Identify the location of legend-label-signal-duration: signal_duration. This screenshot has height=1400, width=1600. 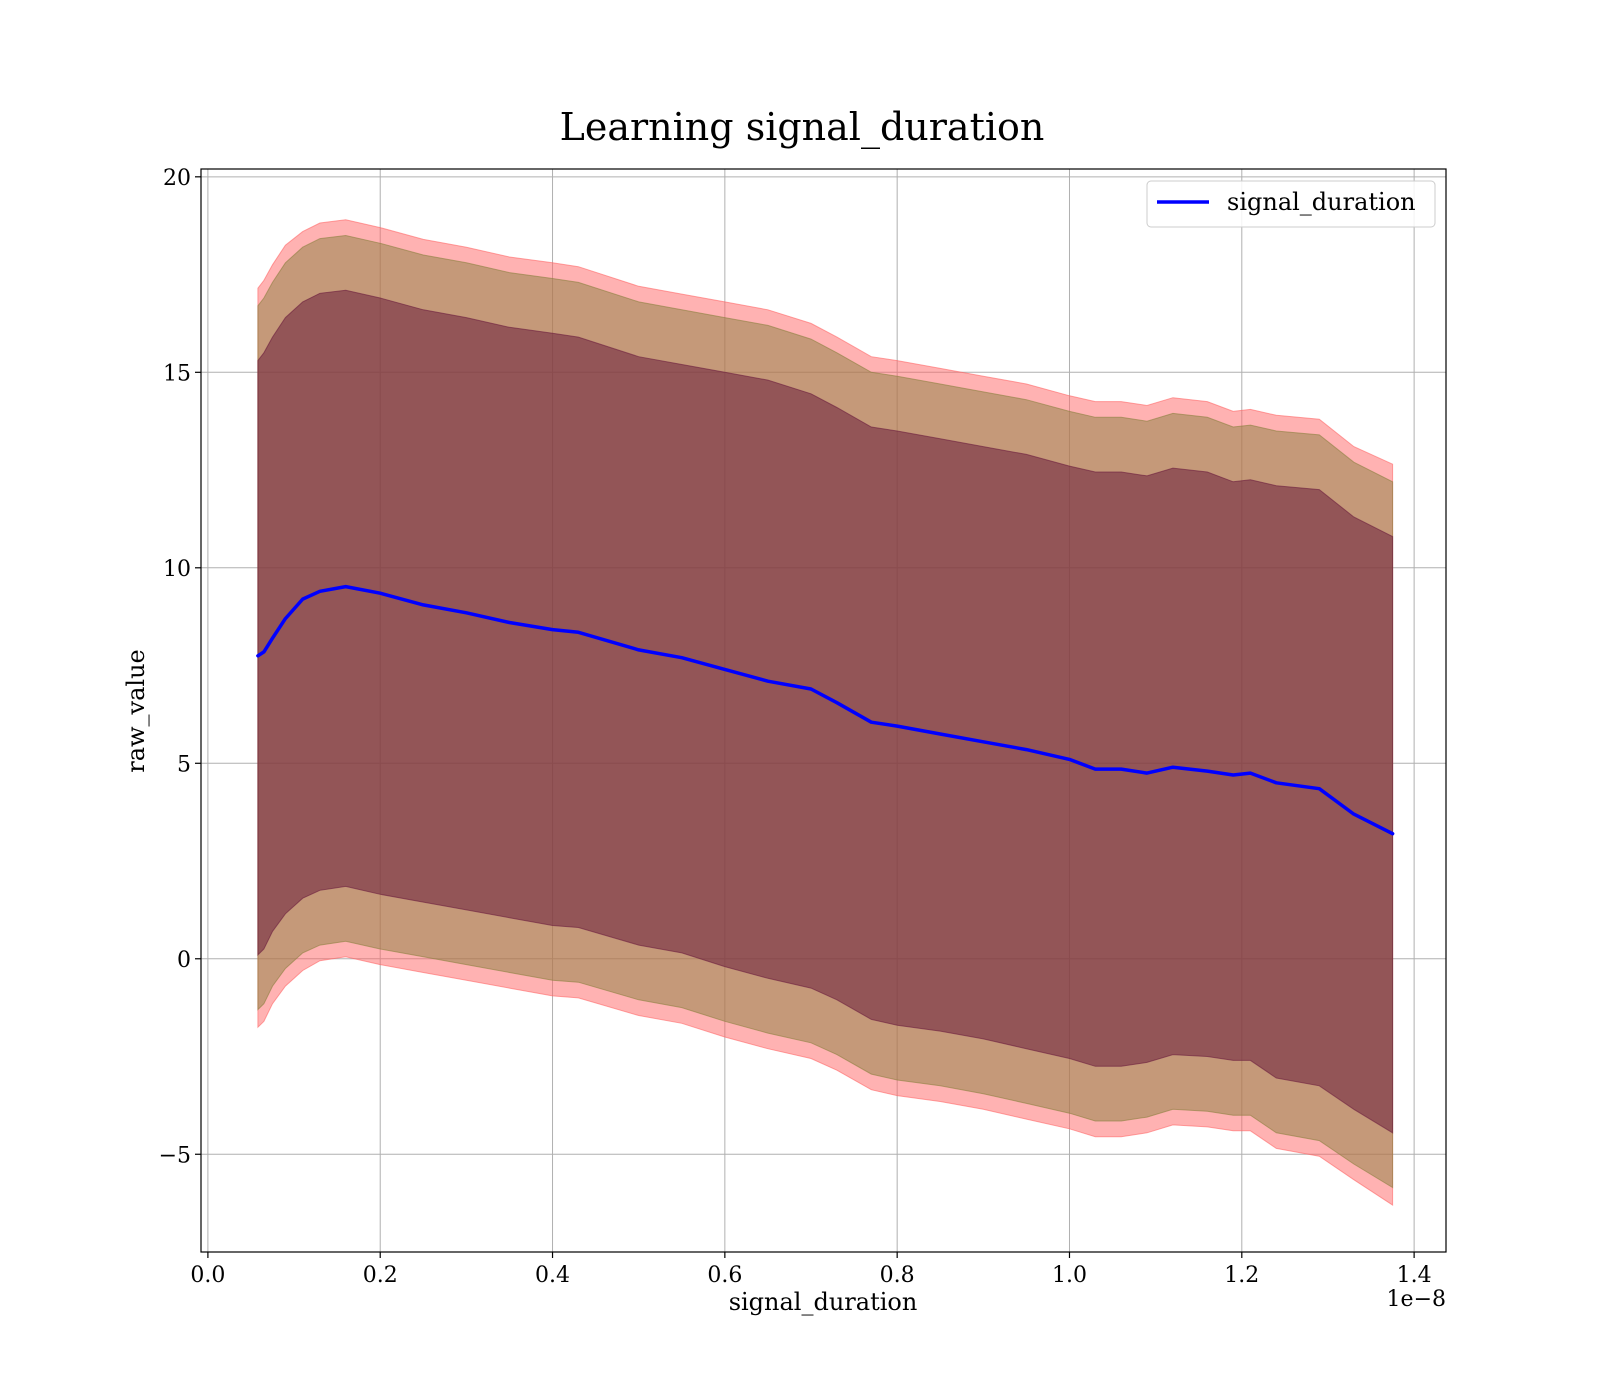
(1321, 202).